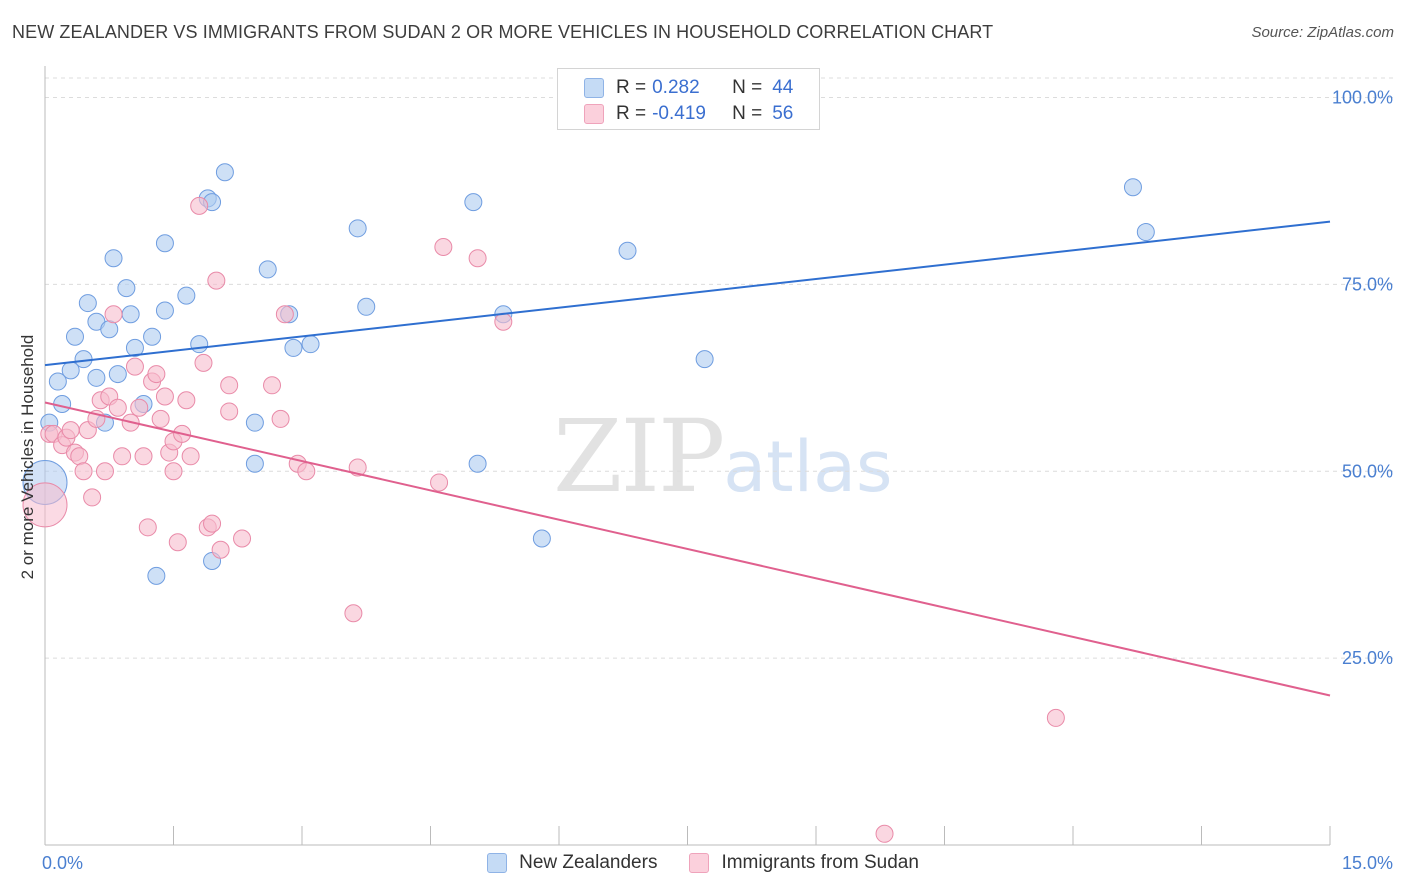  What do you see at coordinates (688, 114) in the screenshot?
I see `legend-row-pink: R = -0.419 N = 56` at bounding box center [688, 114].